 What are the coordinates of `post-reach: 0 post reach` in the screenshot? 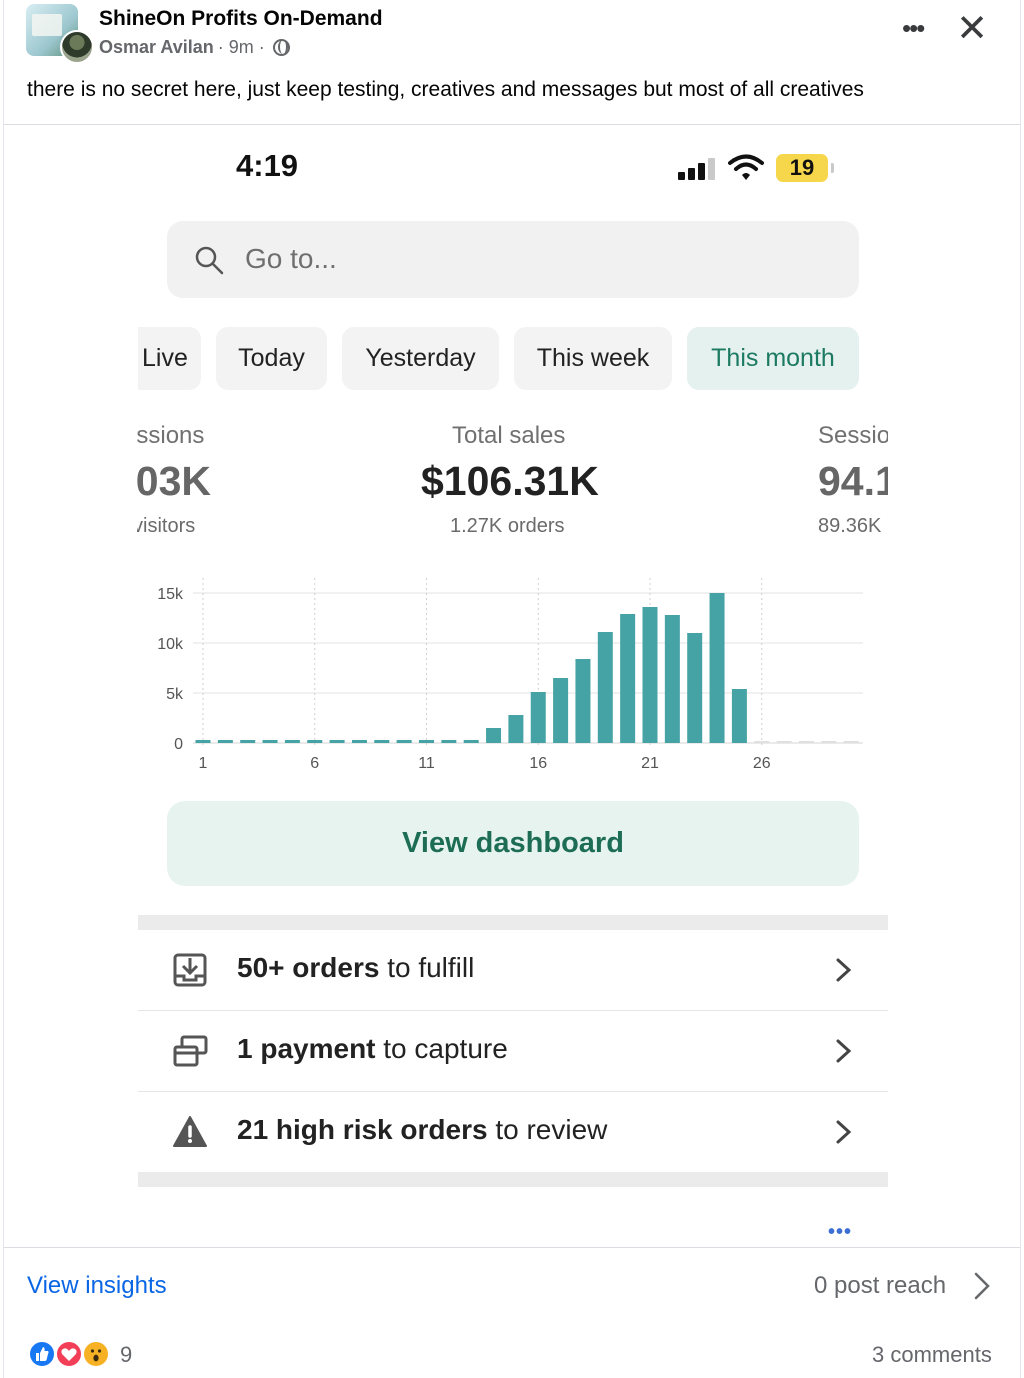 It's located at (880, 1285).